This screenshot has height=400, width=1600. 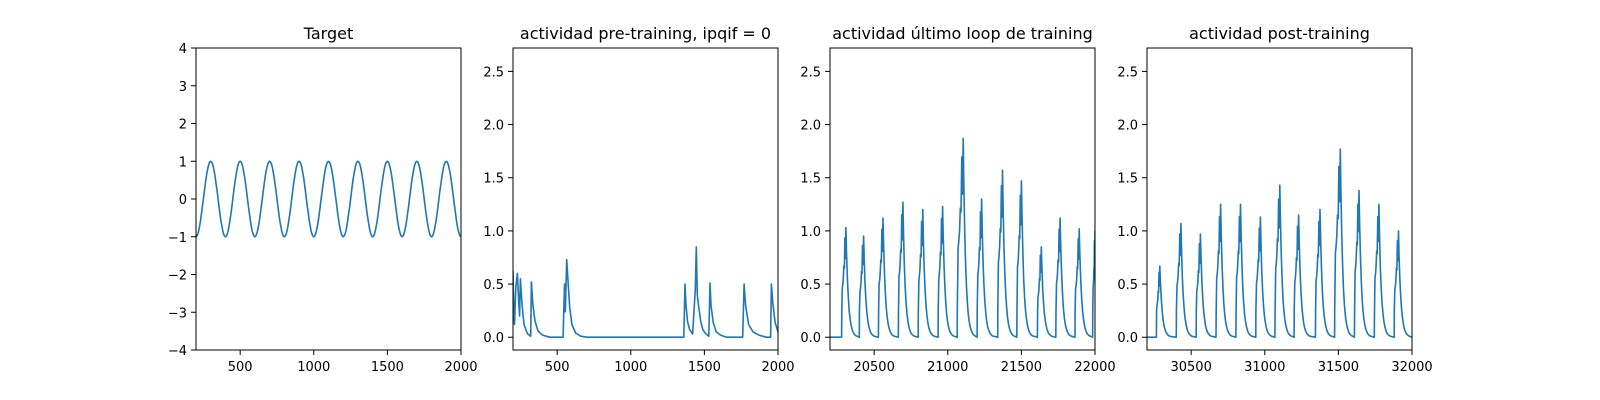 What do you see at coordinates (177, 351) in the screenshot?
I see `y-tick-label: −4` at bounding box center [177, 351].